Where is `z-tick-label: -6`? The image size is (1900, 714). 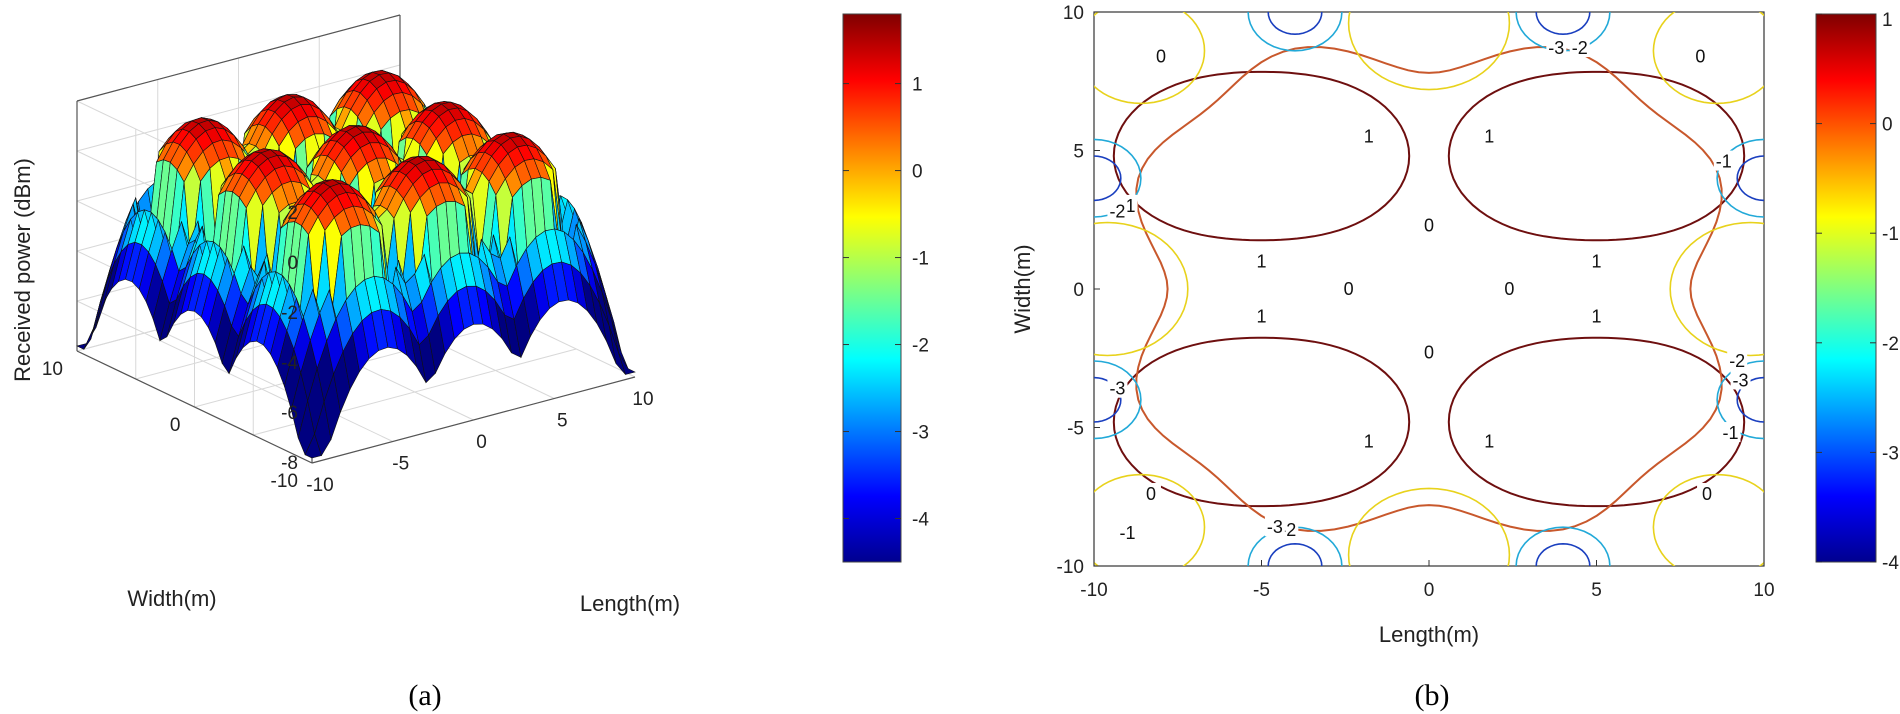 z-tick-label: -6 is located at coordinates (289, 413).